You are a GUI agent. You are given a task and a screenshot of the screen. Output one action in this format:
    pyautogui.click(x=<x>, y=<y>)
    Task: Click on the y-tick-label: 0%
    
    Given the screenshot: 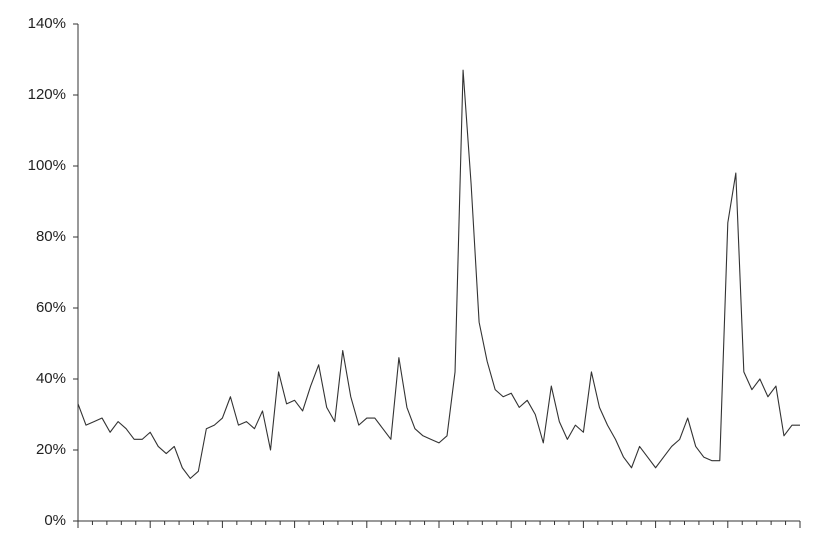 What is the action you would take?
    pyautogui.click(x=55, y=520)
    